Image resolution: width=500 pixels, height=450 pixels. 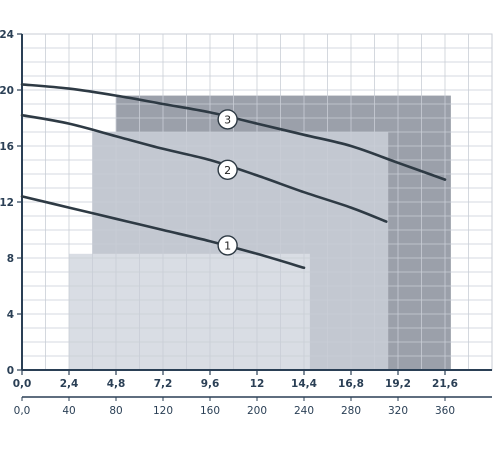 What do you see at coordinates (7, 203) in the screenshot?
I see `y-tick-label: 12` at bounding box center [7, 203].